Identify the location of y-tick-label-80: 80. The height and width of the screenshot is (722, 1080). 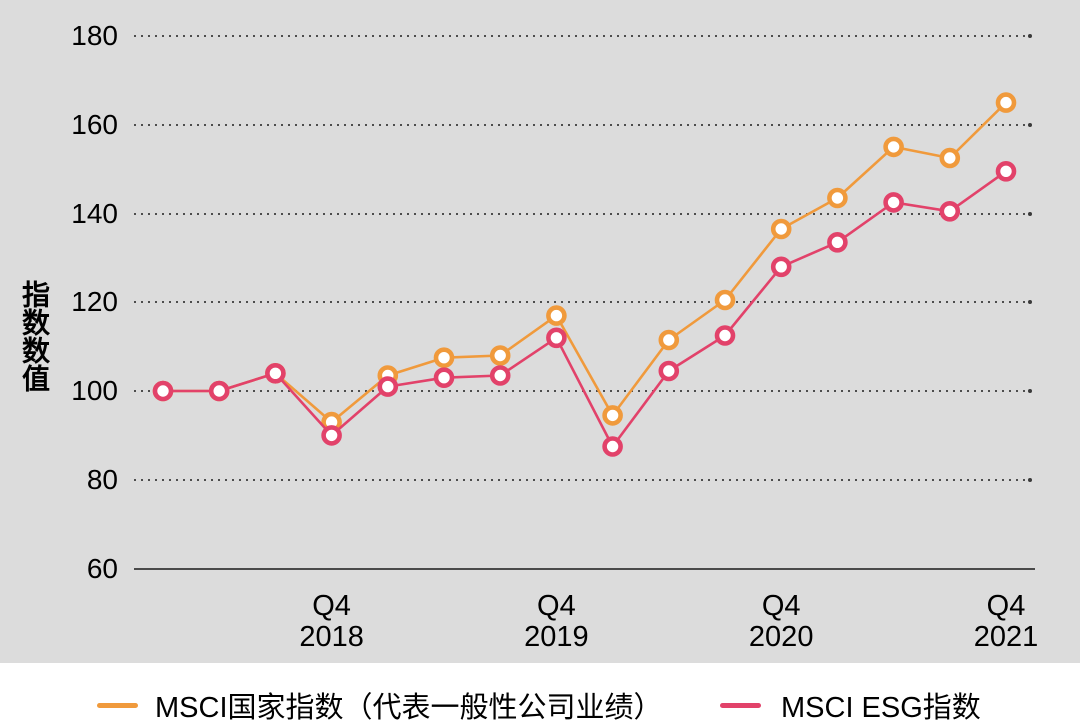
(102, 479).